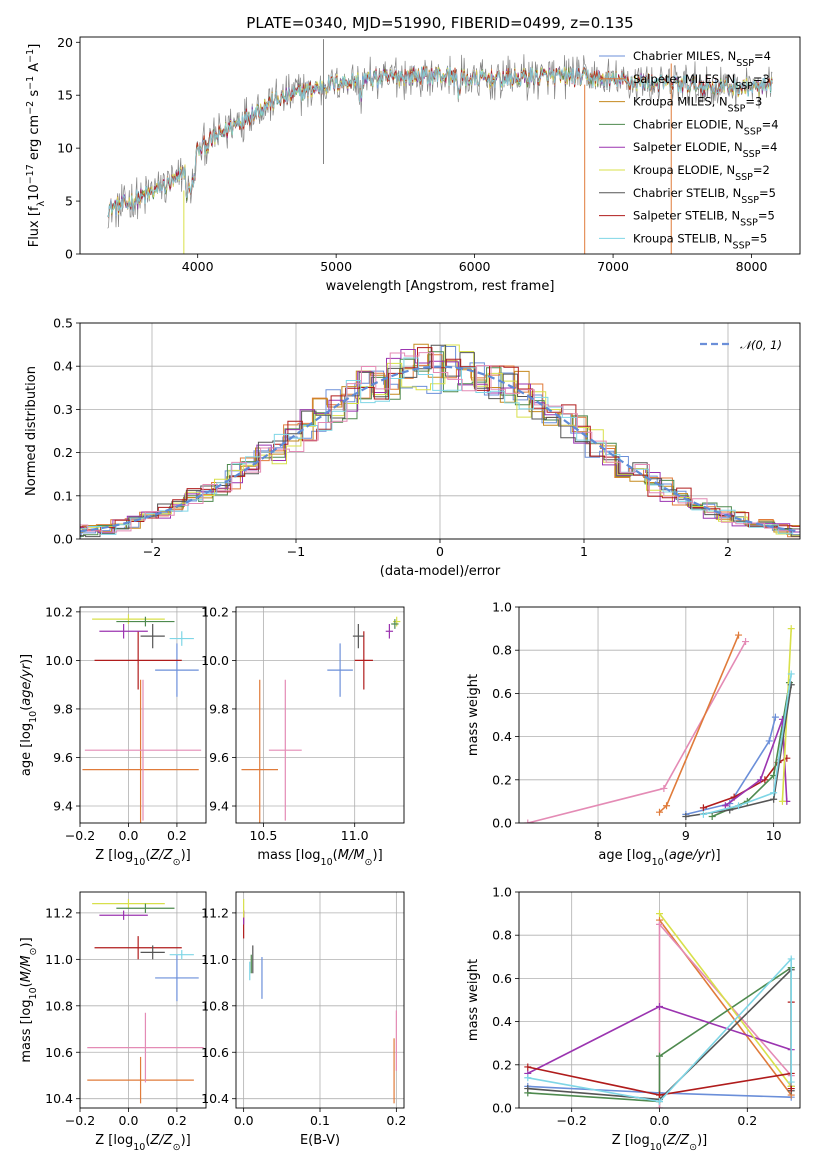 The image size is (819, 1170). I want to click on x-tick-label: 10, so click(774, 835).